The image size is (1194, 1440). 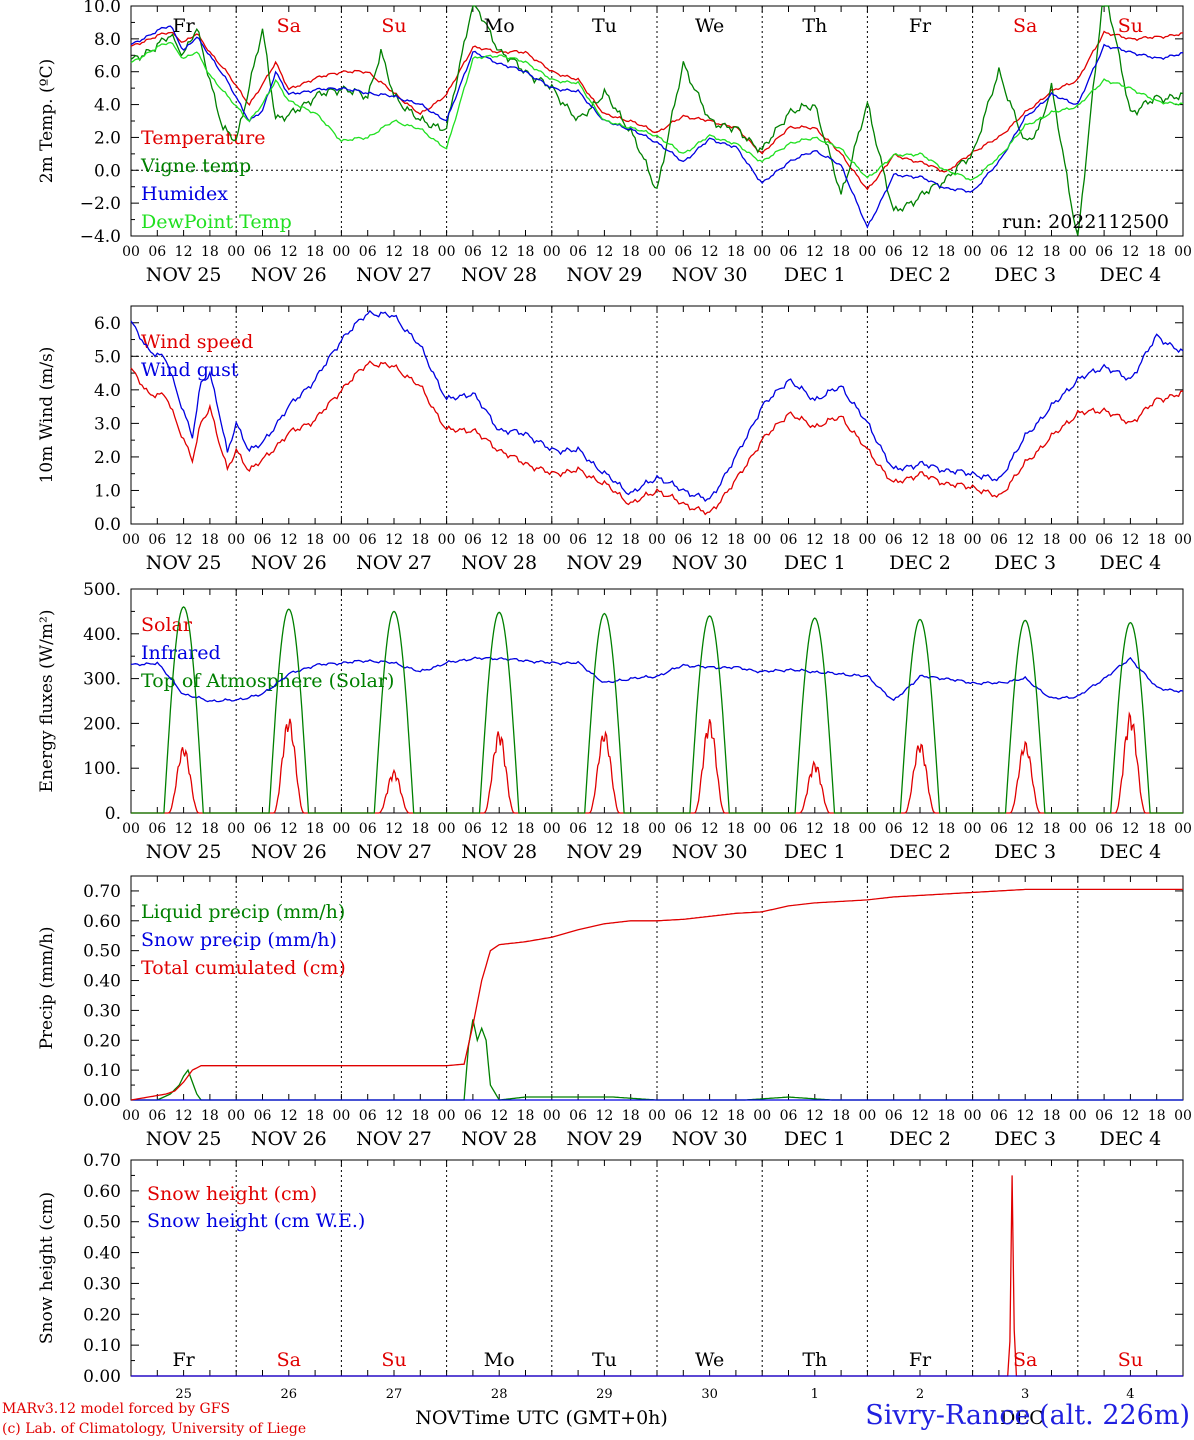 What do you see at coordinates (709, 26) in the screenshot?
I see `top-weekday-label: We` at bounding box center [709, 26].